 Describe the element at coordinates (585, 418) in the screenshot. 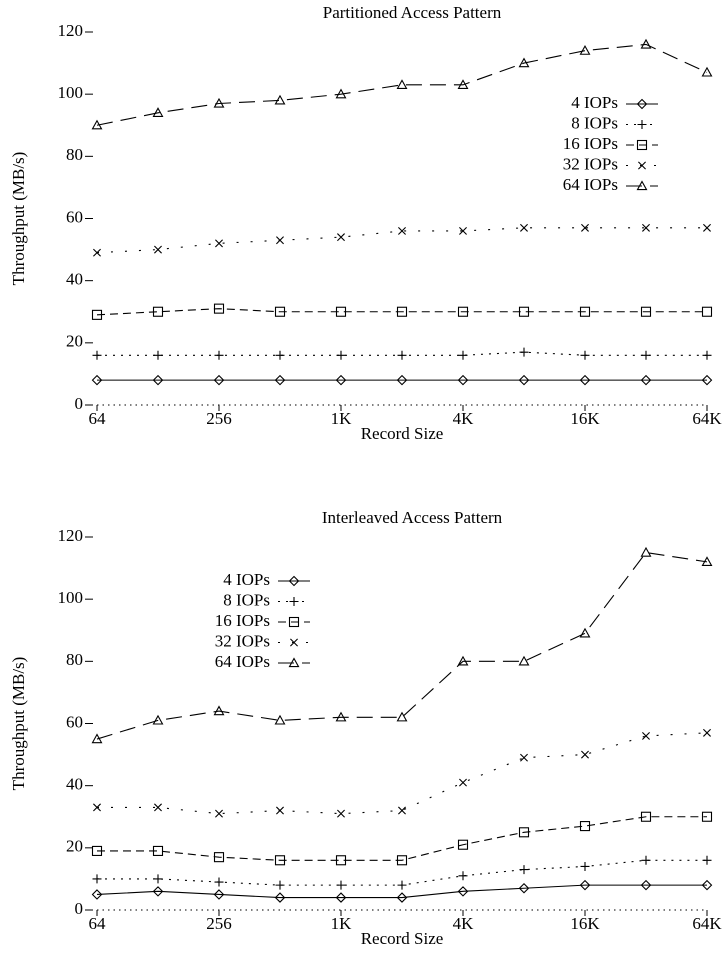

I see `x-tick-label: 16K` at that location.